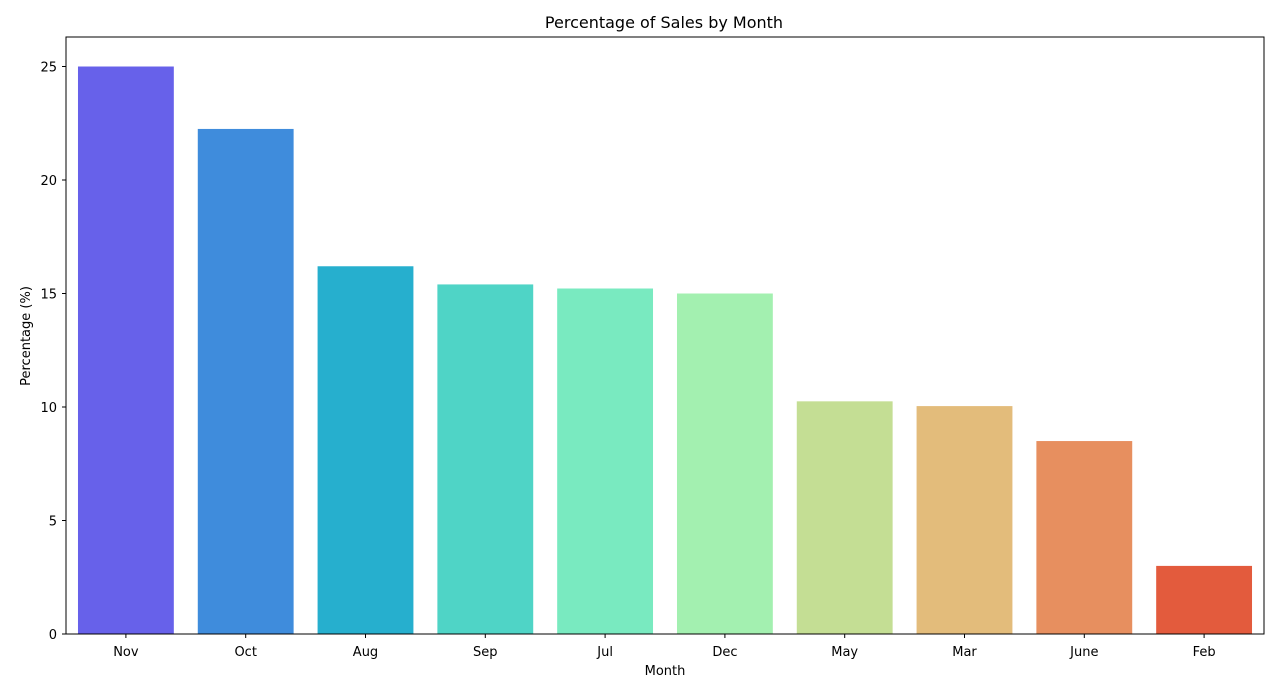 This screenshot has height=692, width=1280. I want to click on bar-feb, so click(1204, 599).